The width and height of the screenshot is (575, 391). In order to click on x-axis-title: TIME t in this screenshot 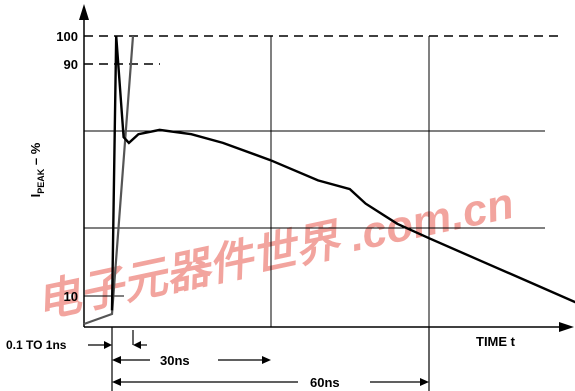, I will do `click(496, 341)`.